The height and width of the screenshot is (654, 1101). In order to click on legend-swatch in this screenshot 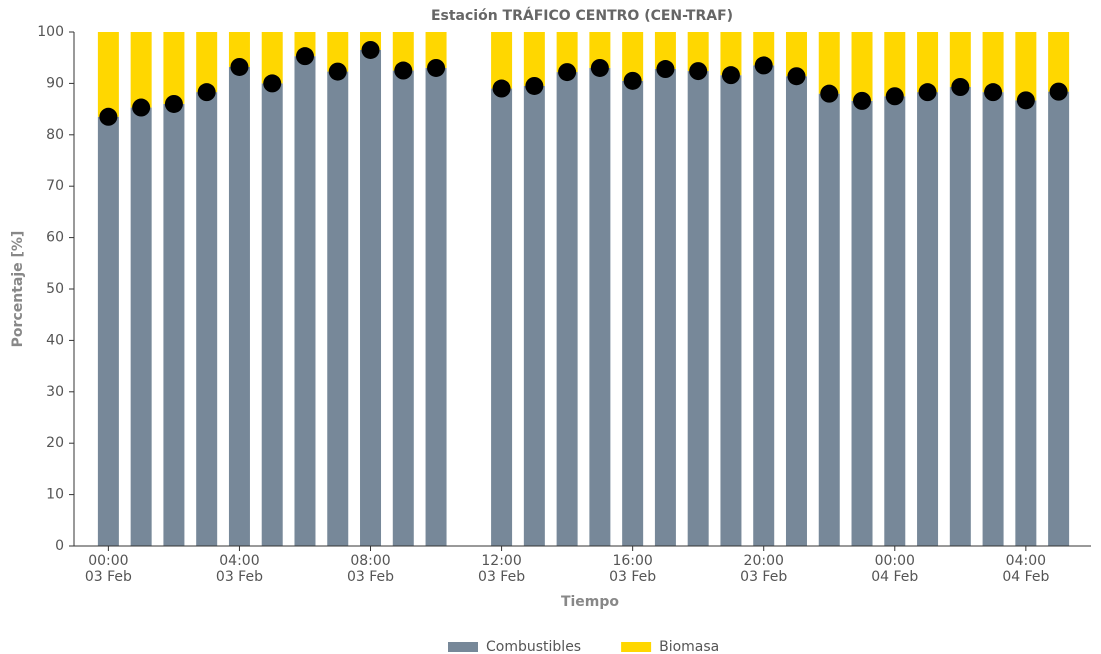, I will do `click(636, 647)`.